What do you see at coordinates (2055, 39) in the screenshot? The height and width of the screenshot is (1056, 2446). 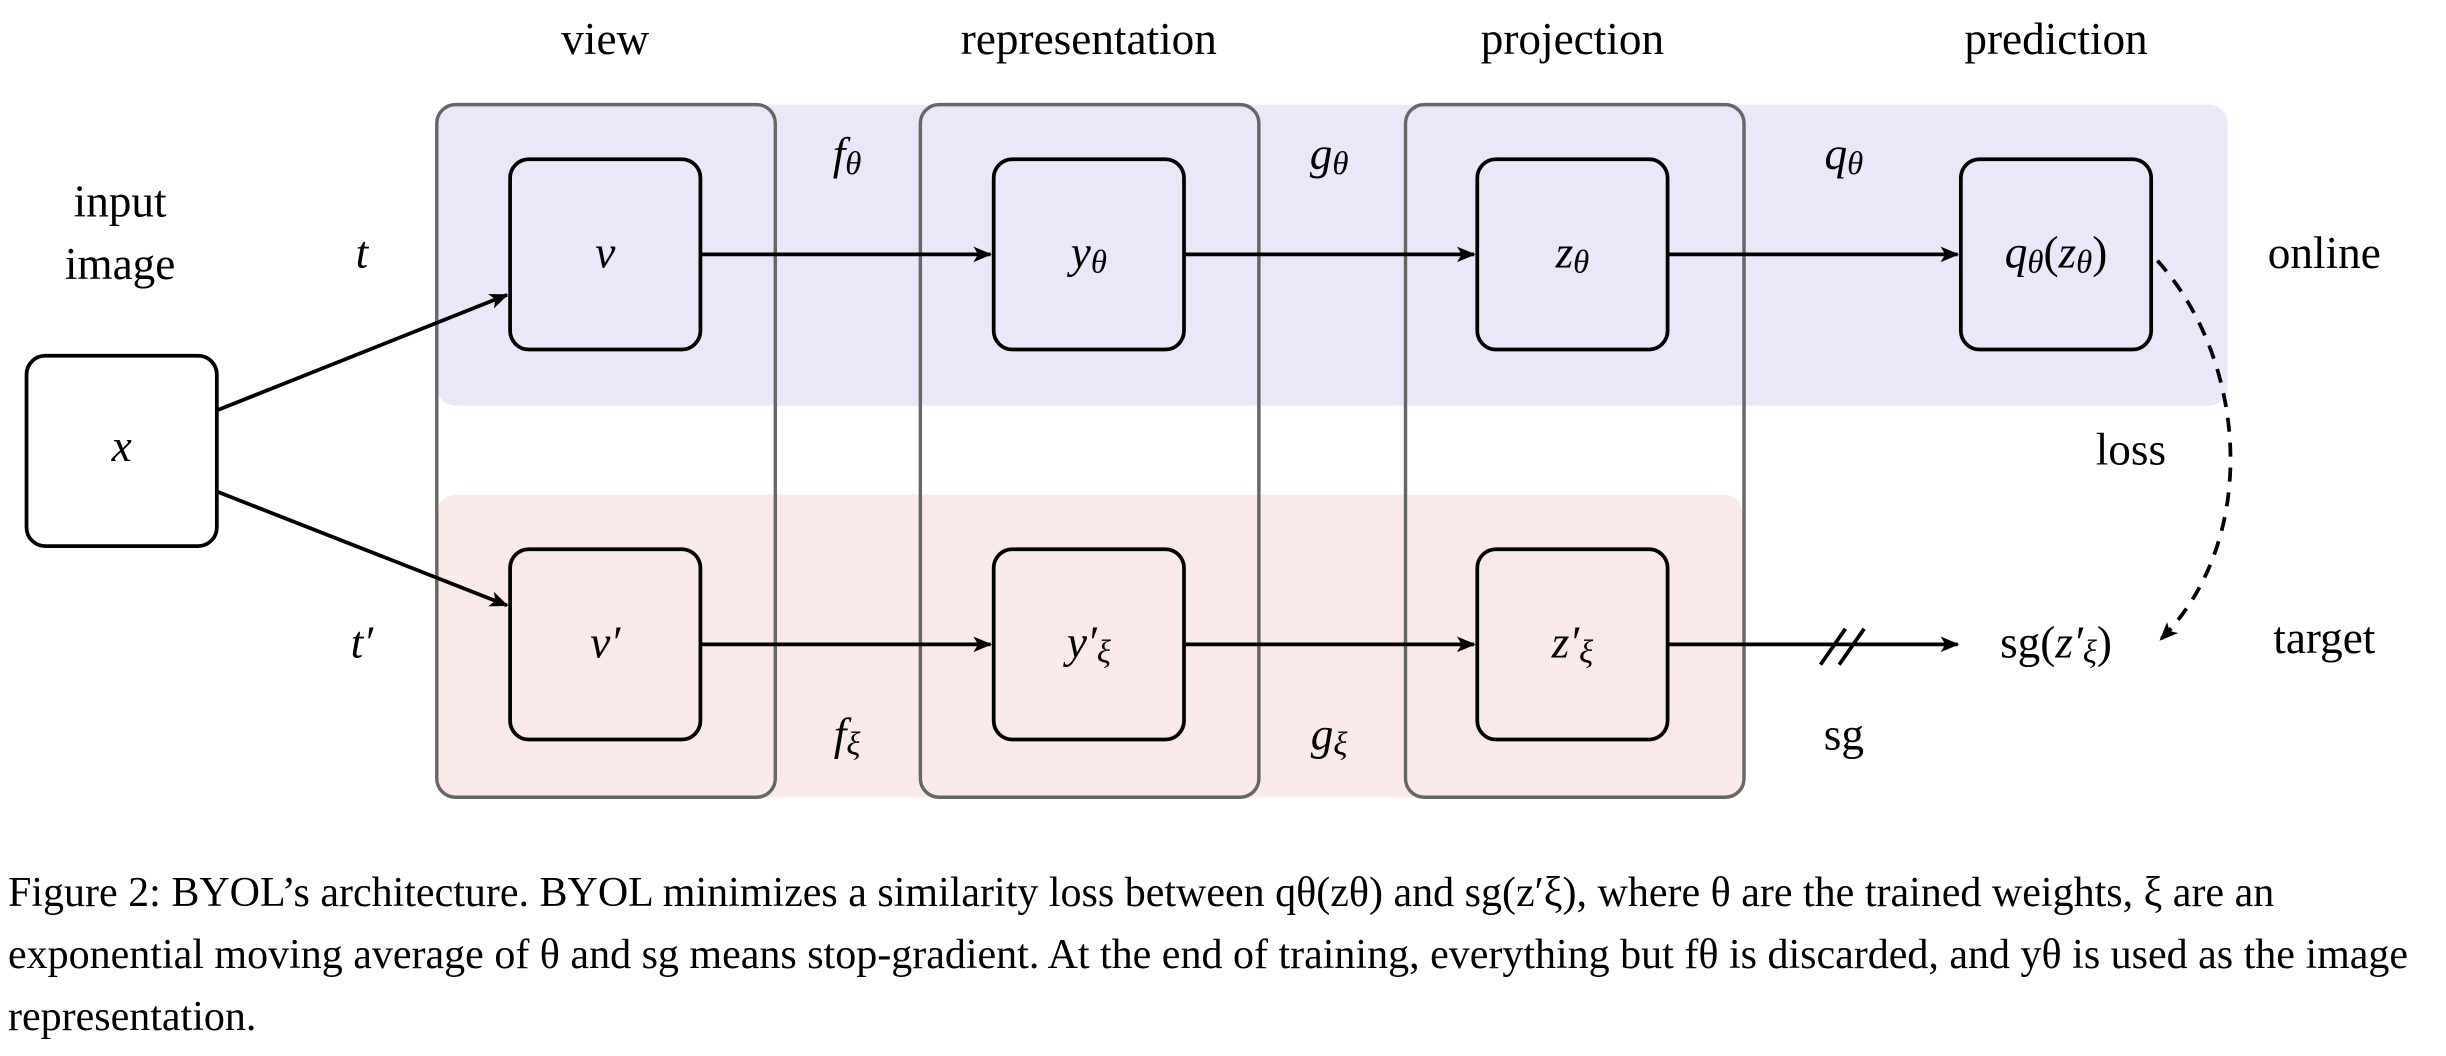 I see `column-header: prediction` at bounding box center [2055, 39].